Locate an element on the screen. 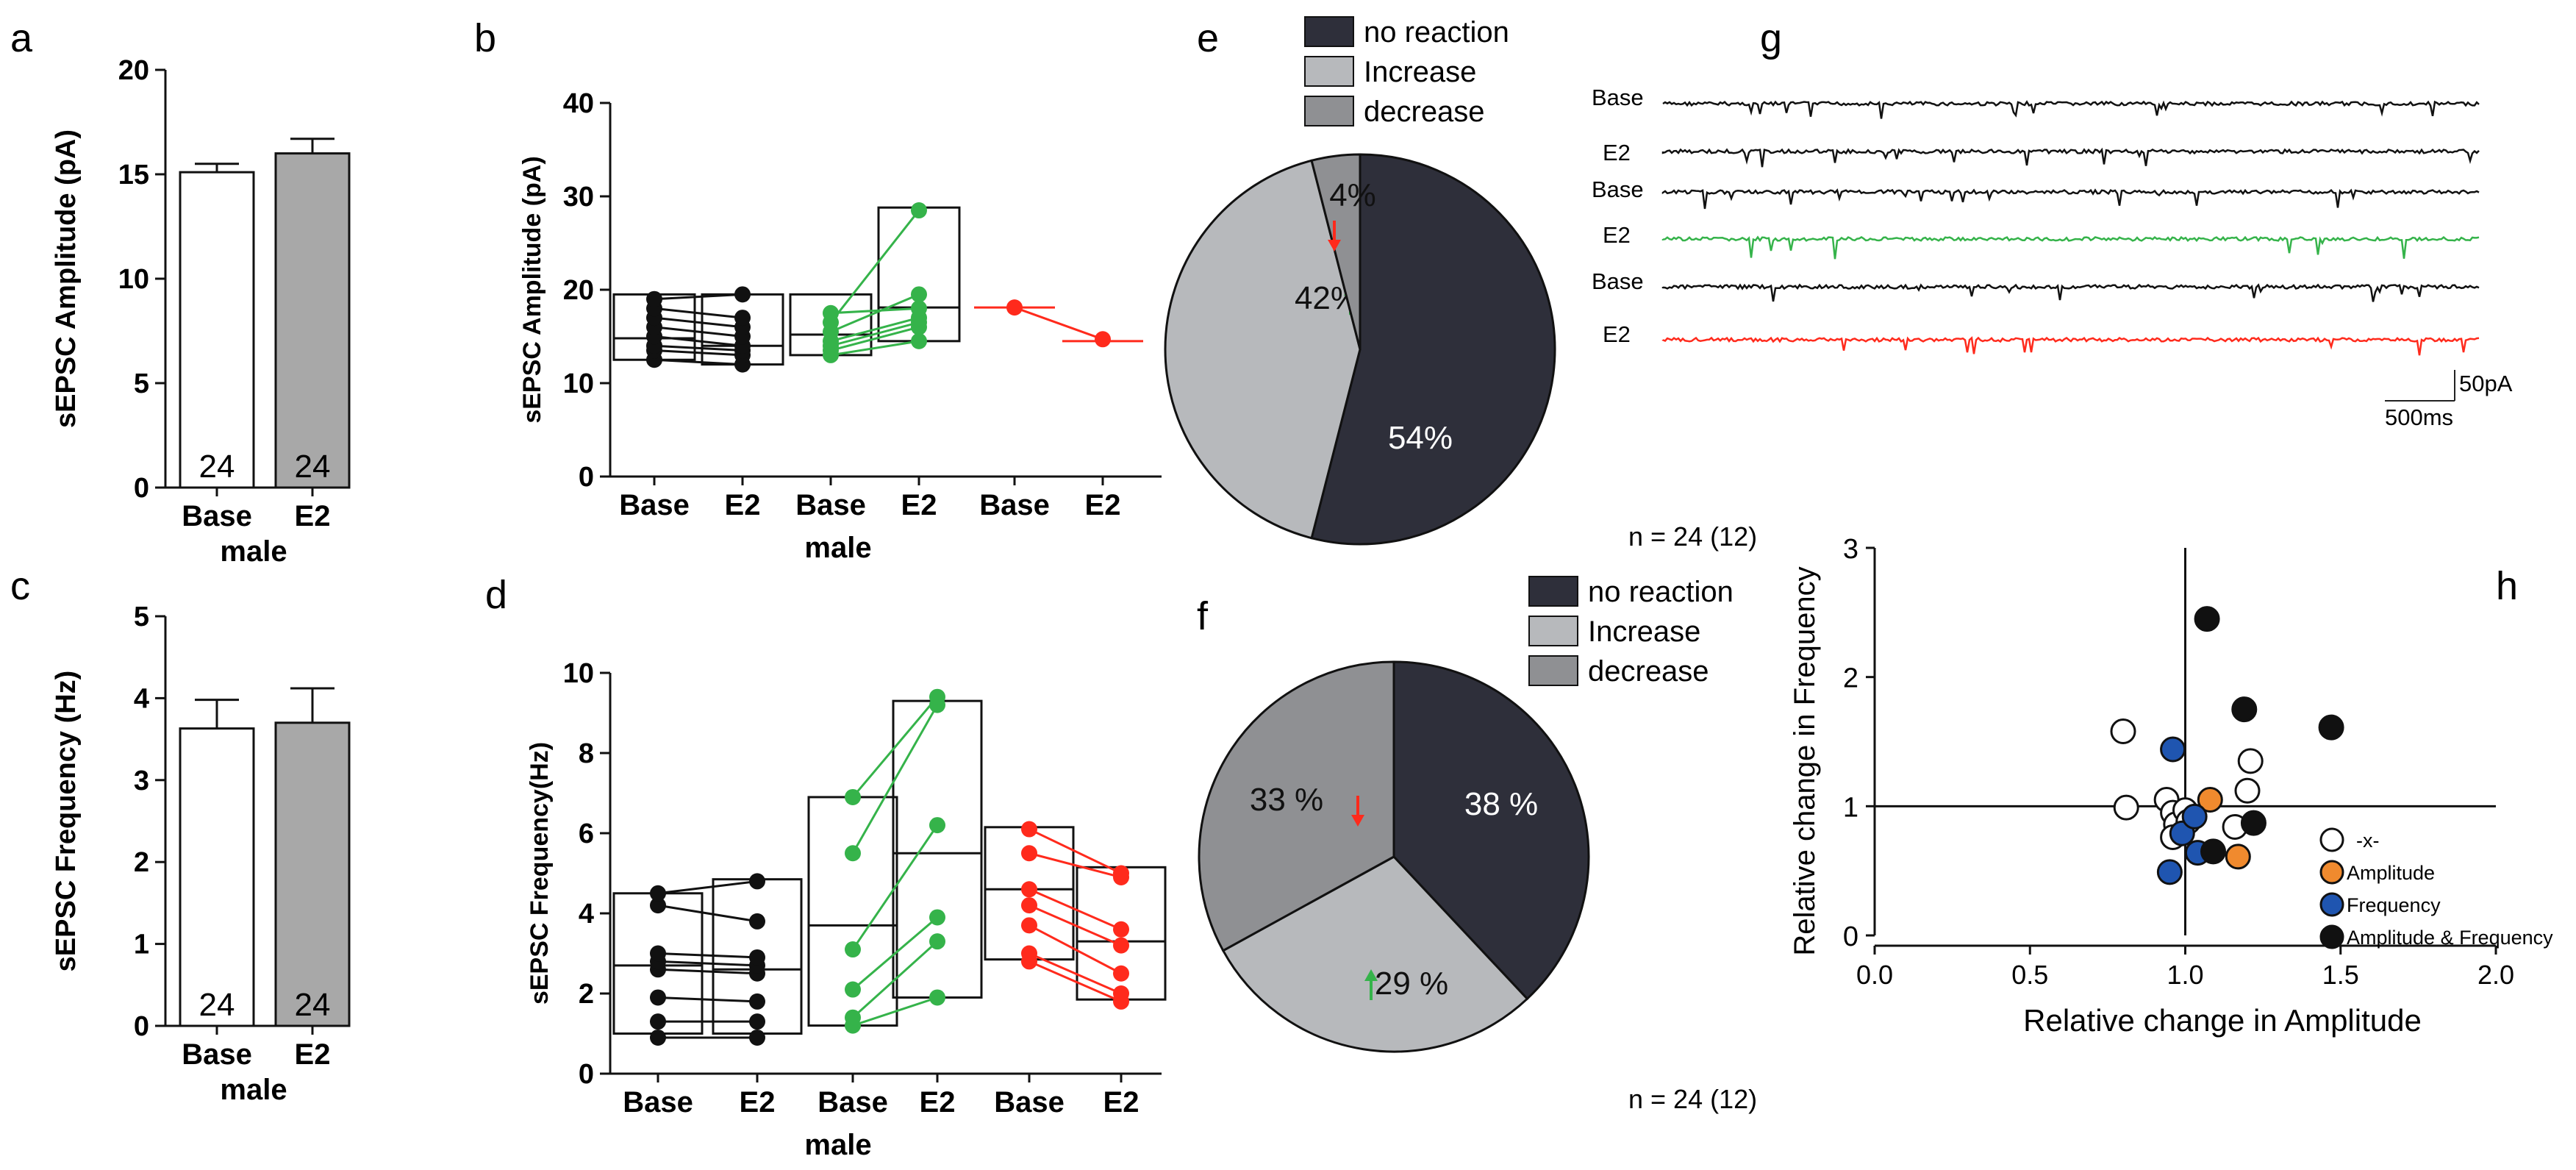 The width and height of the screenshot is (2576, 1170). x-tick-label-d: Base is located at coordinates (1029, 1102).